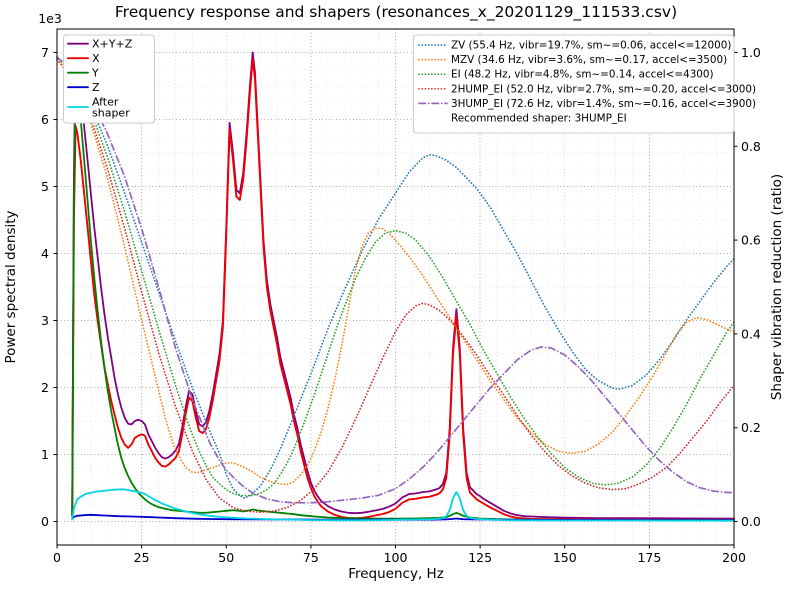  I want to click on legend-shapers-box, so click(574, 84).